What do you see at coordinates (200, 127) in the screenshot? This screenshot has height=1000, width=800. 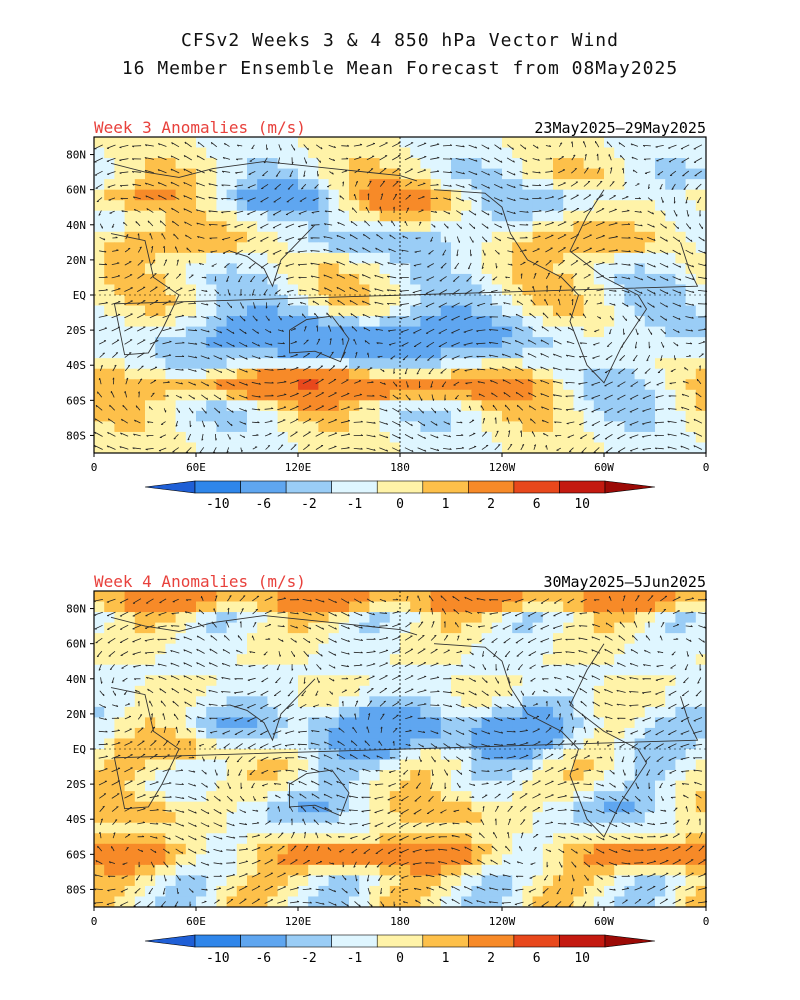 I see `panel1-label: Week 3 Anomalies (m/s)` at bounding box center [200, 127].